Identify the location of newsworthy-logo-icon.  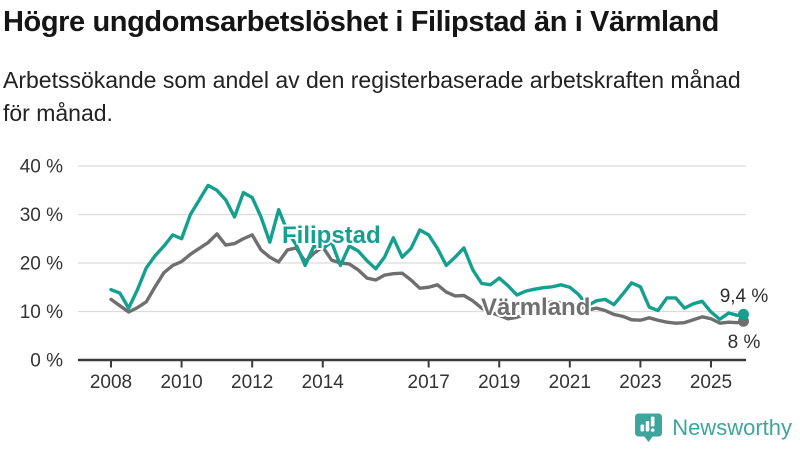
(649, 427).